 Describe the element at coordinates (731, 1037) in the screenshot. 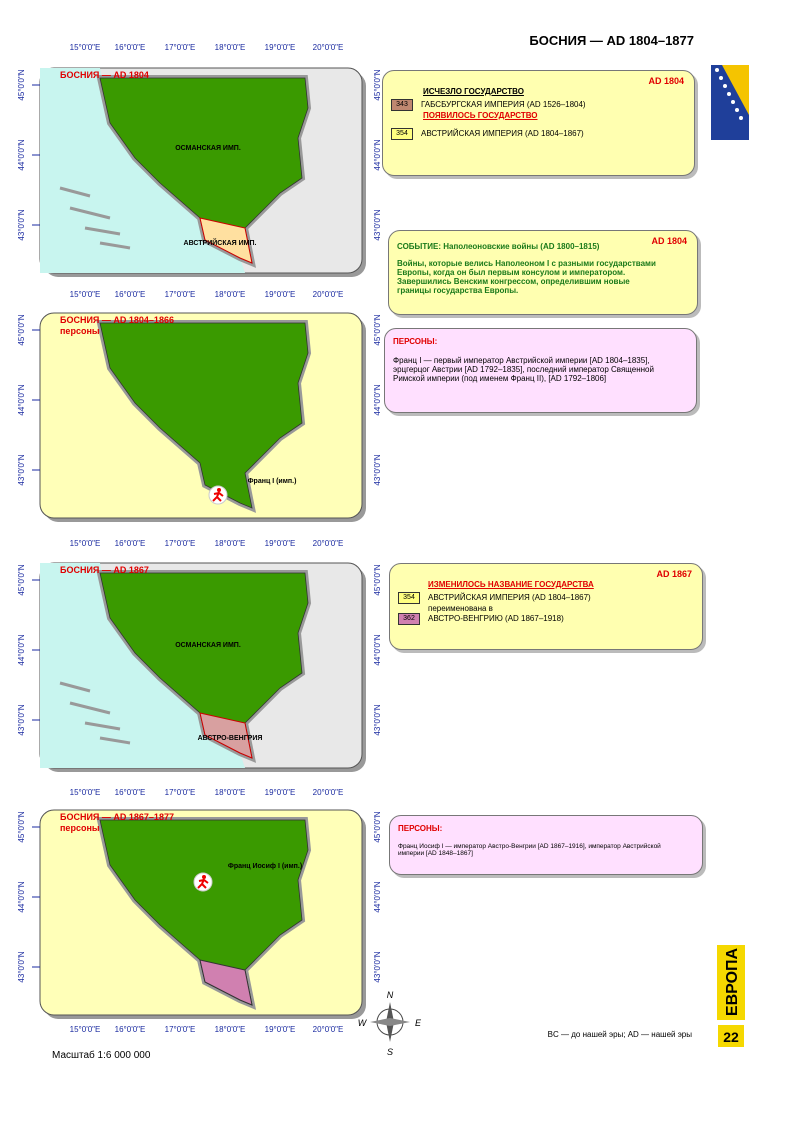

I see `page-number: 22` at that location.